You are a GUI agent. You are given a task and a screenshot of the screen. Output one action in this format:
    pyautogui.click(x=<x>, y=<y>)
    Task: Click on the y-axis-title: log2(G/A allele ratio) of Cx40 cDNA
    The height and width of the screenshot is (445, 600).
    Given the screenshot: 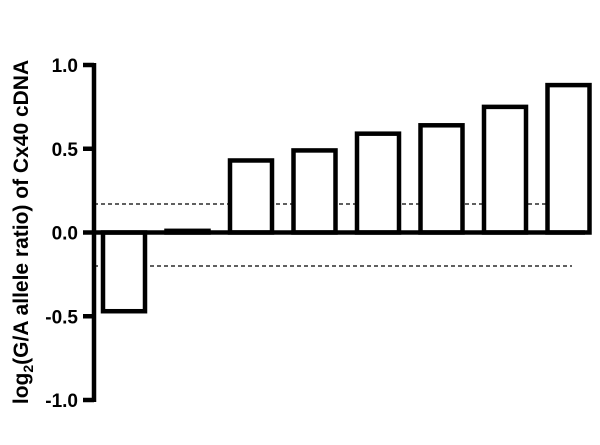 What is the action you would take?
    pyautogui.click(x=23, y=232)
    